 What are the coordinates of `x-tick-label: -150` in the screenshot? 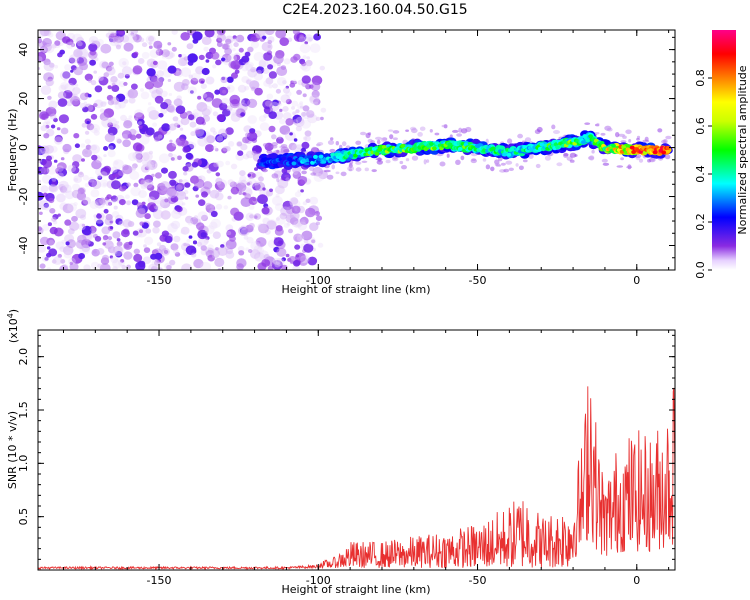 It's located at (159, 280).